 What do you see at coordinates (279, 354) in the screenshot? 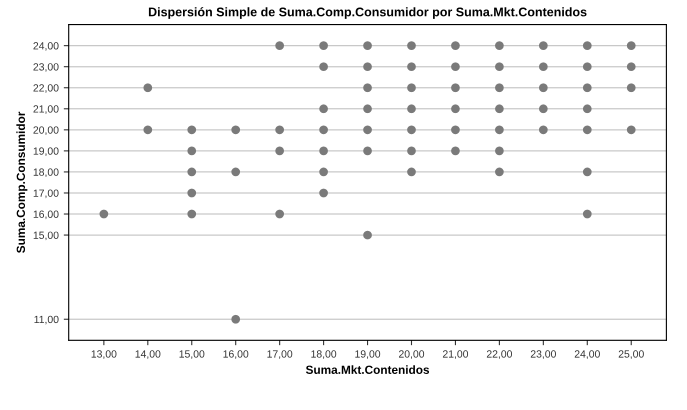
I see `x-tick-label: 17,00` at bounding box center [279, 354].